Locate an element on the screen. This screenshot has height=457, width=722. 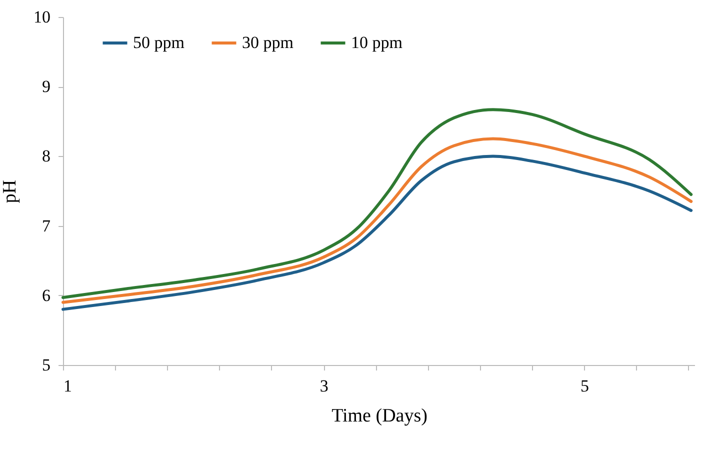
x-tick-label: 1 is located at coordinates (68, 386).